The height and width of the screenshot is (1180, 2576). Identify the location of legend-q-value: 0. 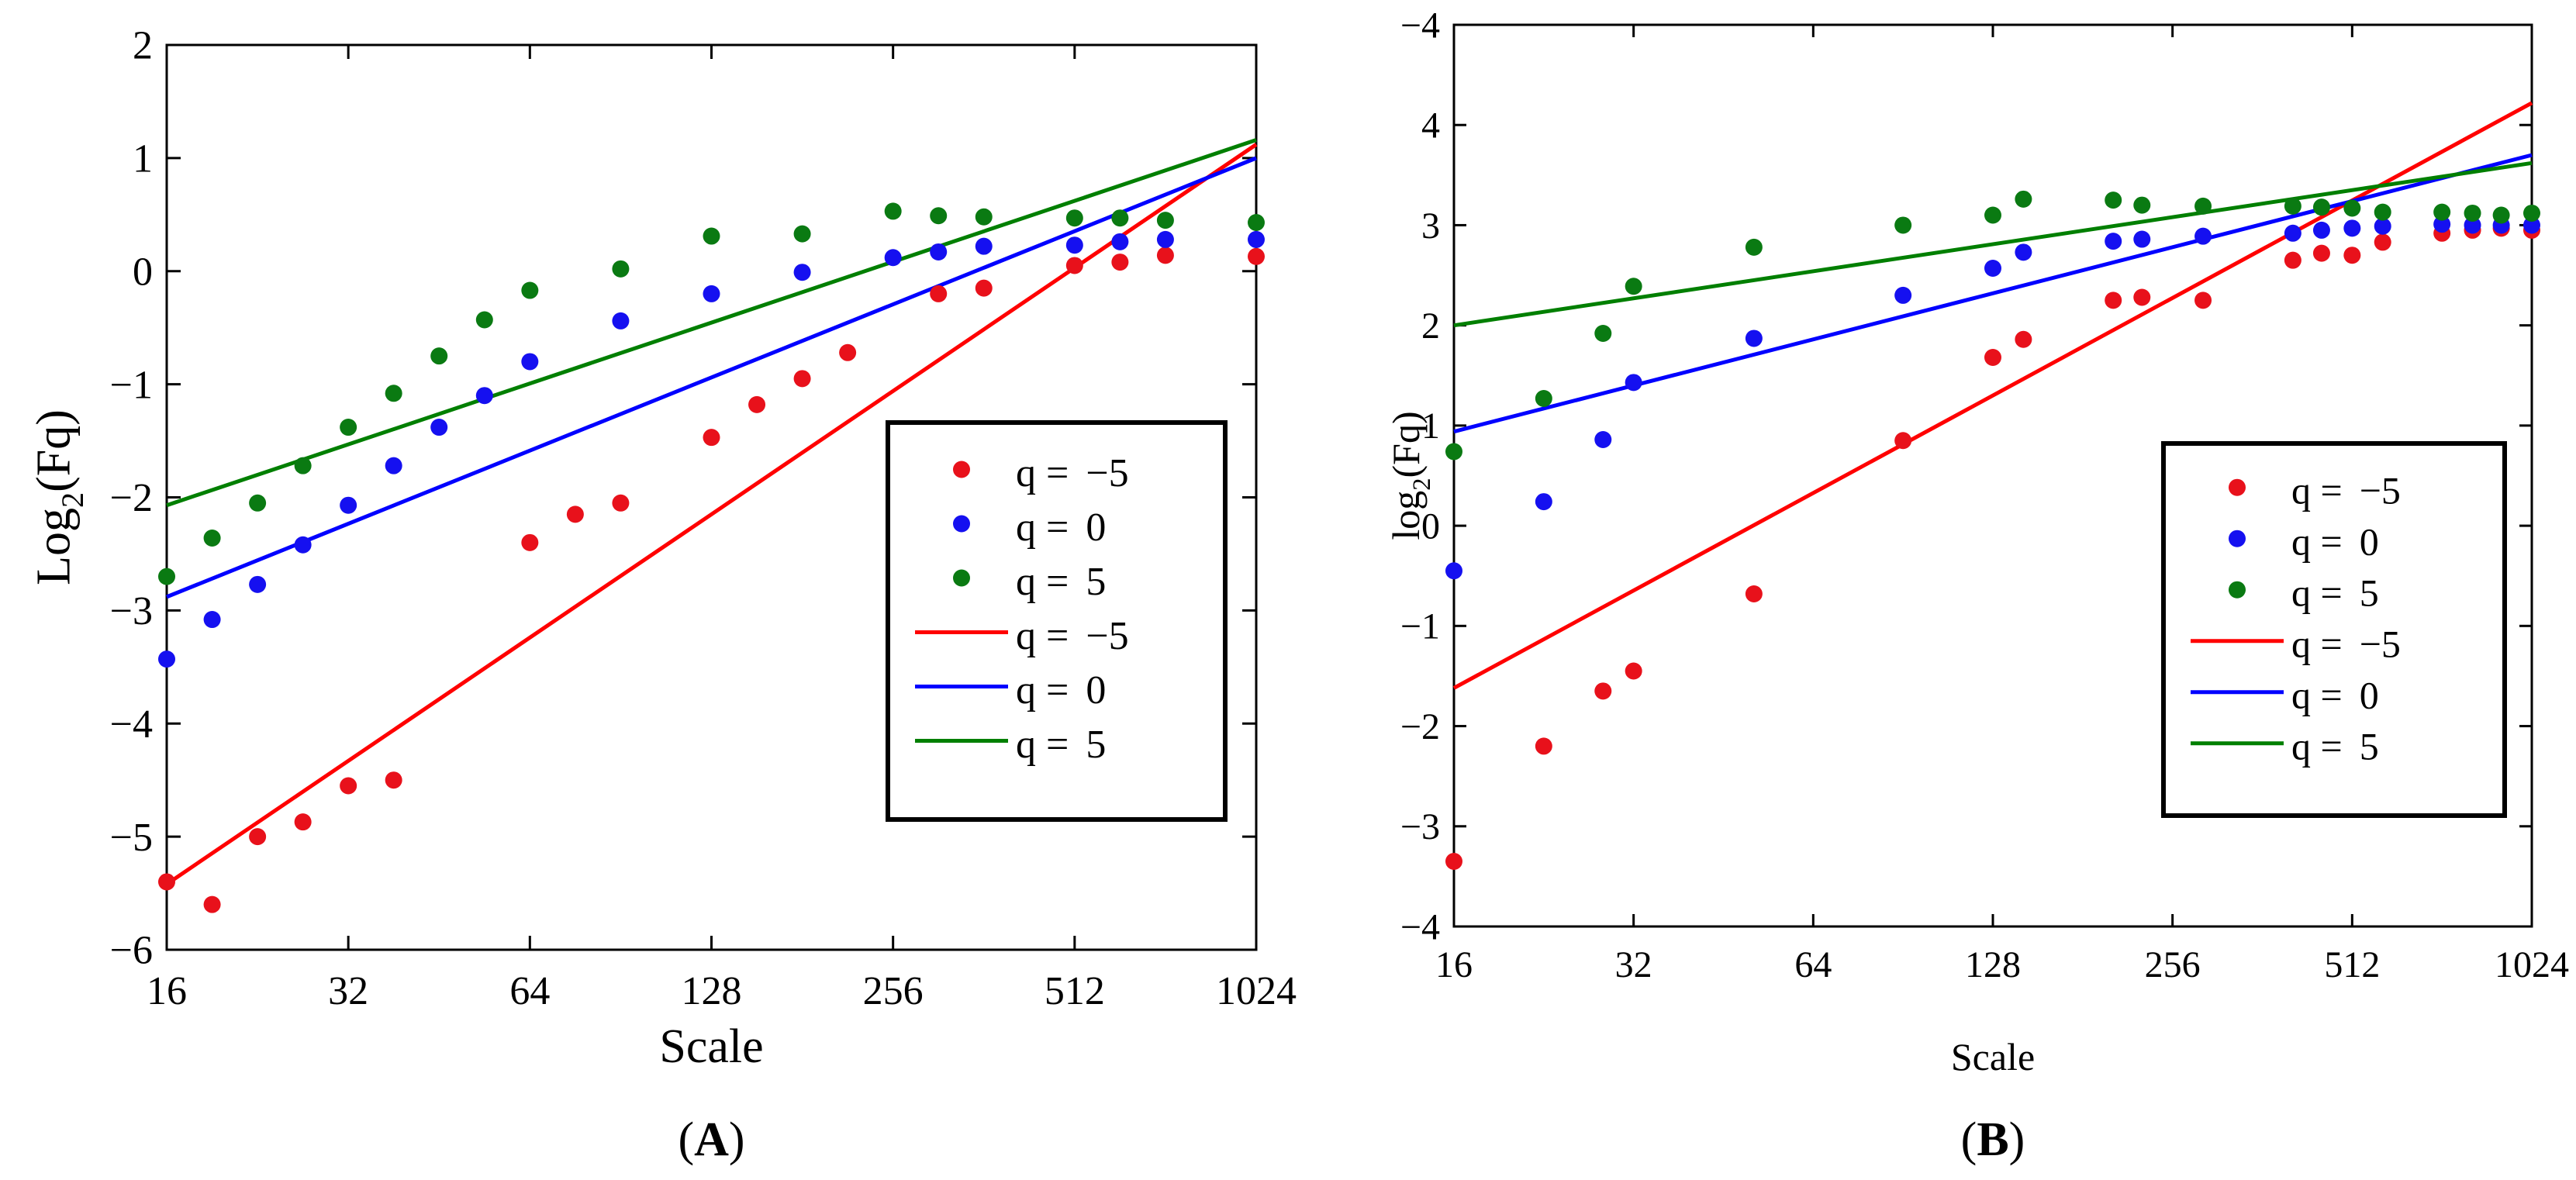
(1096, 690).